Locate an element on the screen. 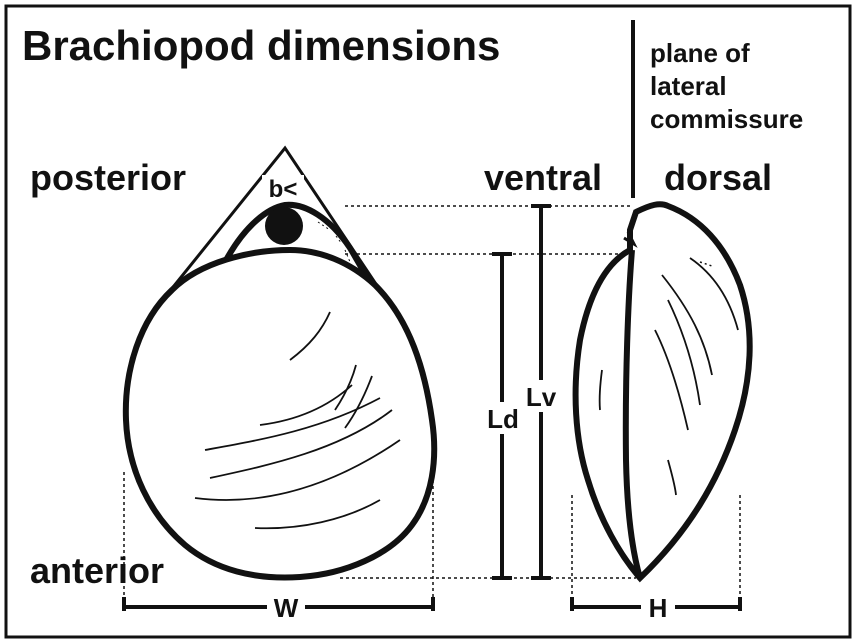  anterior-label: anterior is located at coordinates (97, 570).